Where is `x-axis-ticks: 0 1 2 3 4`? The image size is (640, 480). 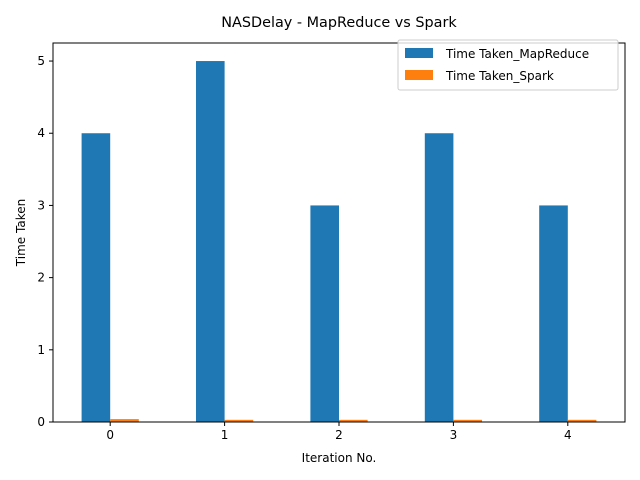
x-axis-ticks: 0 1 2 3 4 is located at coordinates (339, 432).